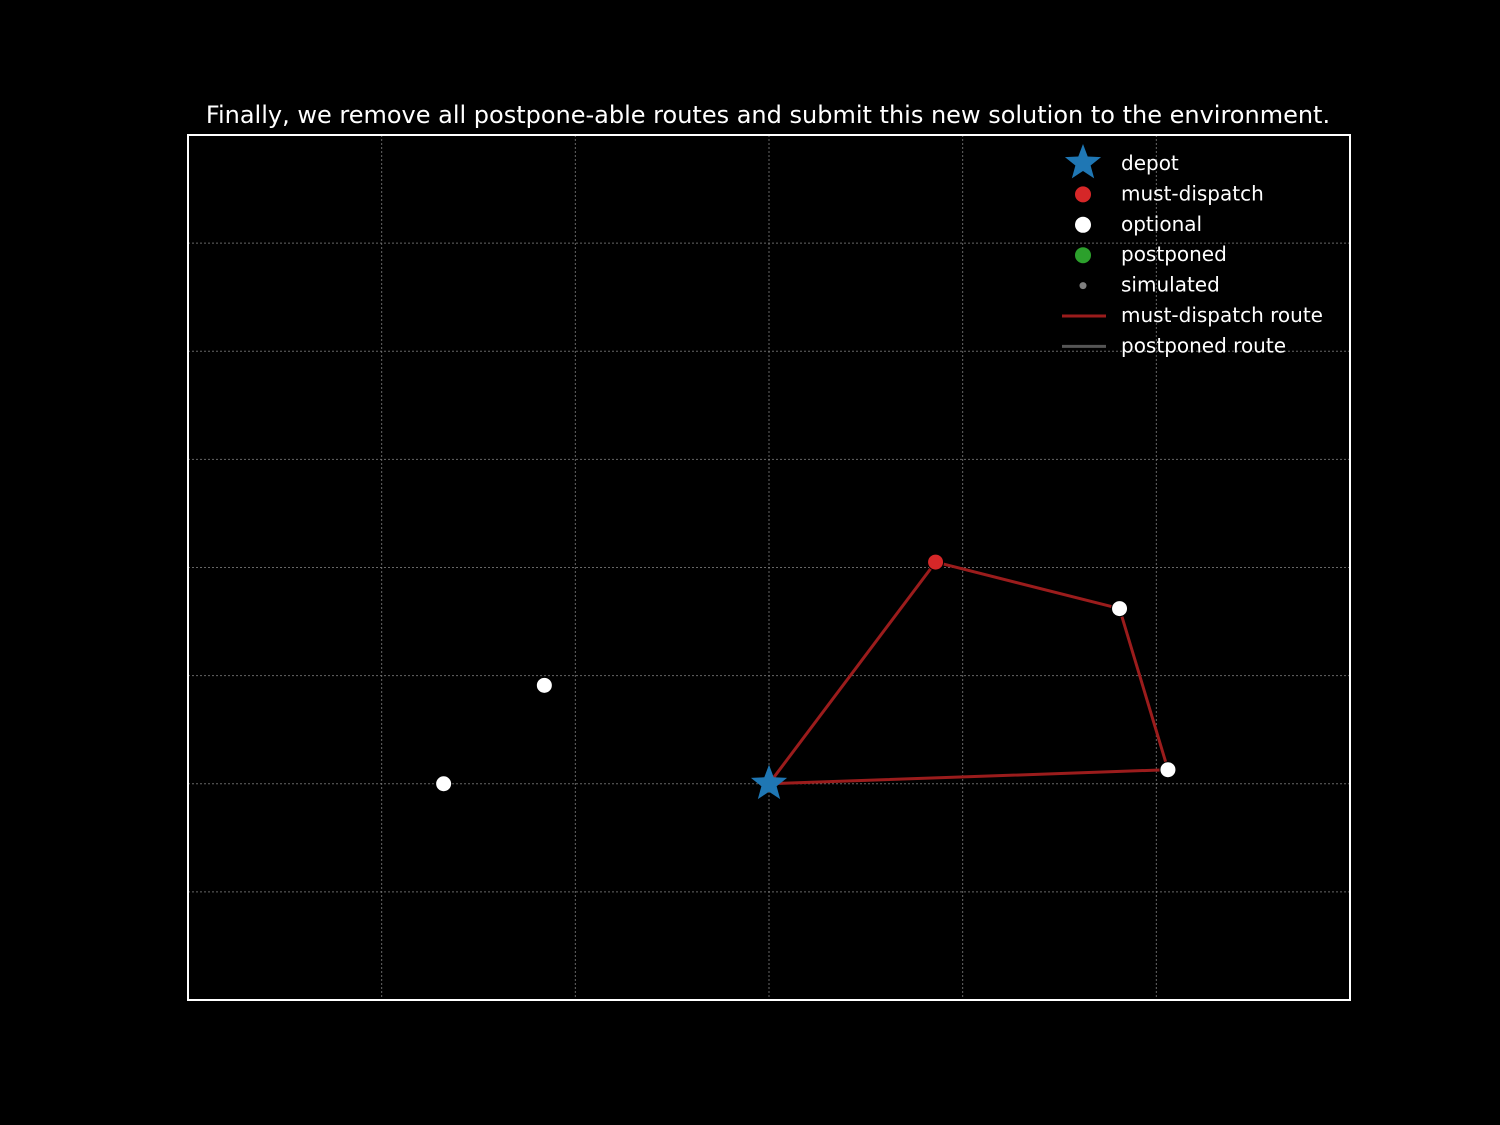  Describe the element at coordinates (1203, 345) in the screenshot. I see `legend-postponed-route-label: postponed route` at that location.